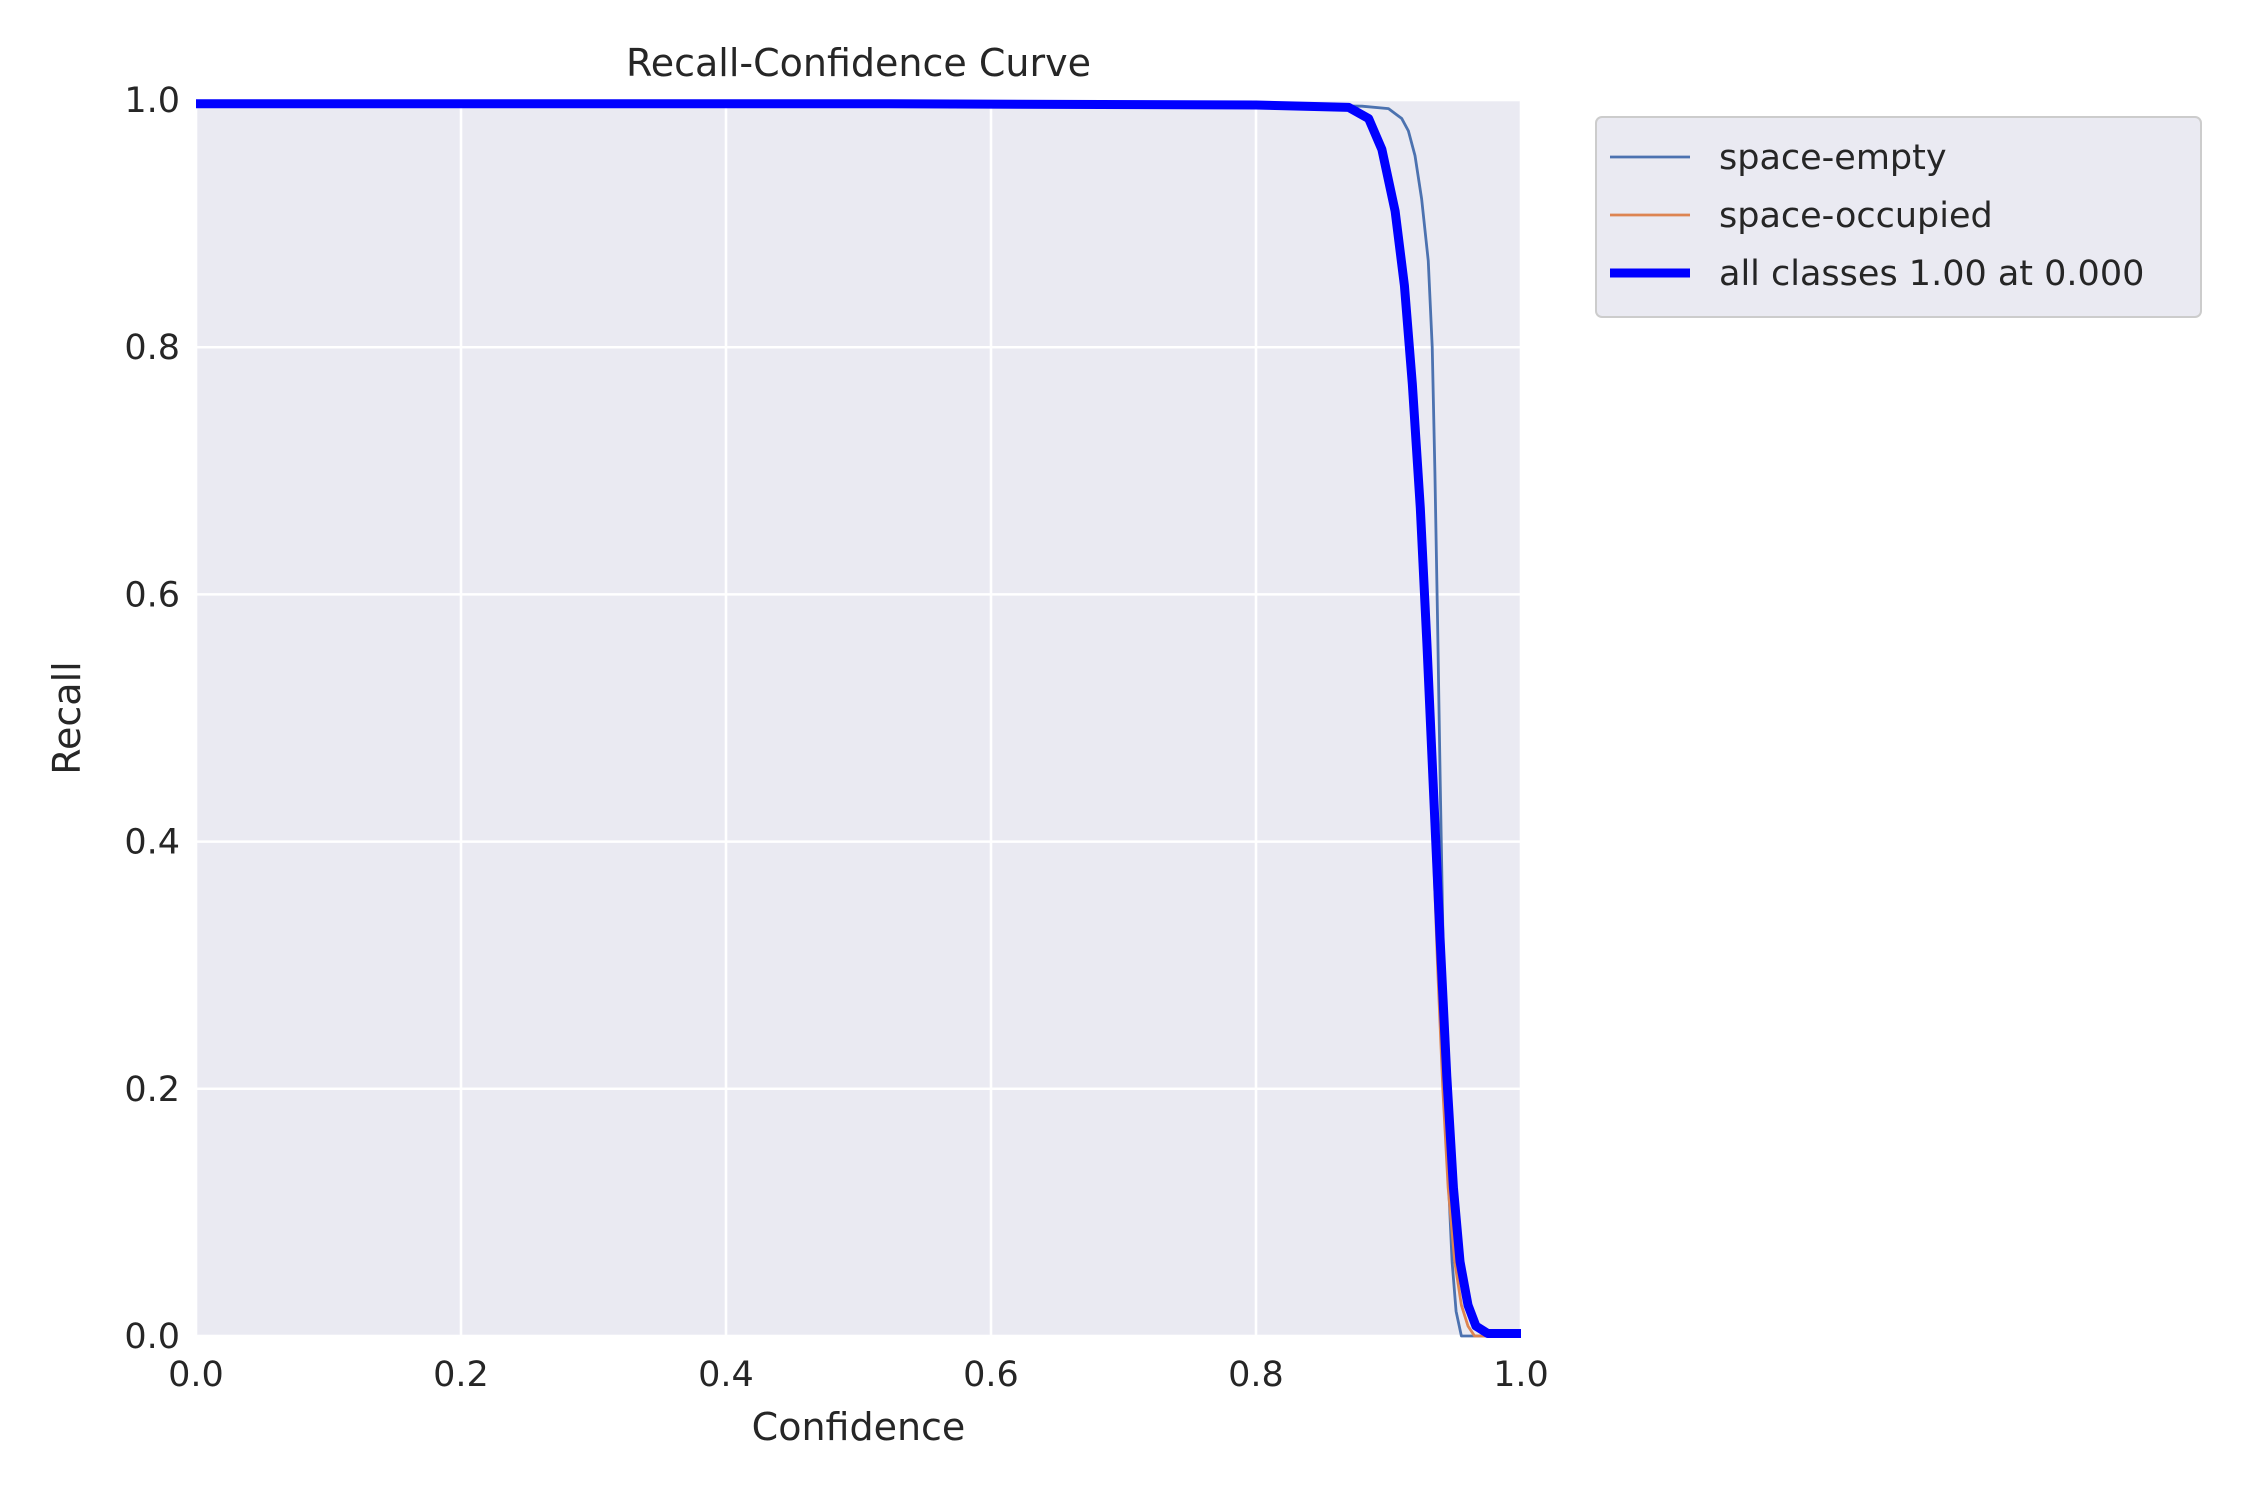 The image size is (2250, 1500). What do you see at coordinates (152, 1337) in the screenshot?
I see `y-tick-label: 0.0` at bounding box center [152, 1337].